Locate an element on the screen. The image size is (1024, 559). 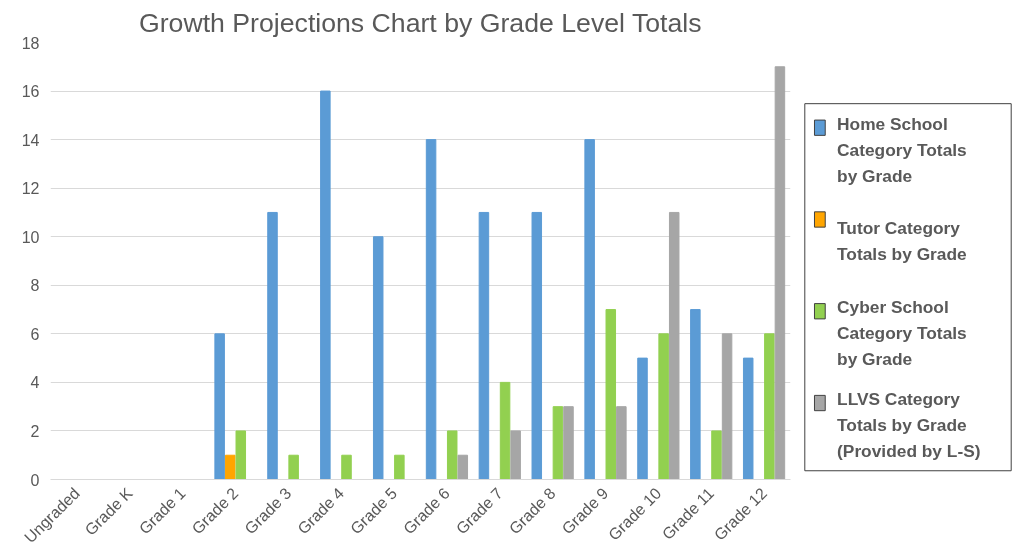
legend-label: LLVS Category Totals by Grade (Provided by L-S) is located at coordinates (909, 424).